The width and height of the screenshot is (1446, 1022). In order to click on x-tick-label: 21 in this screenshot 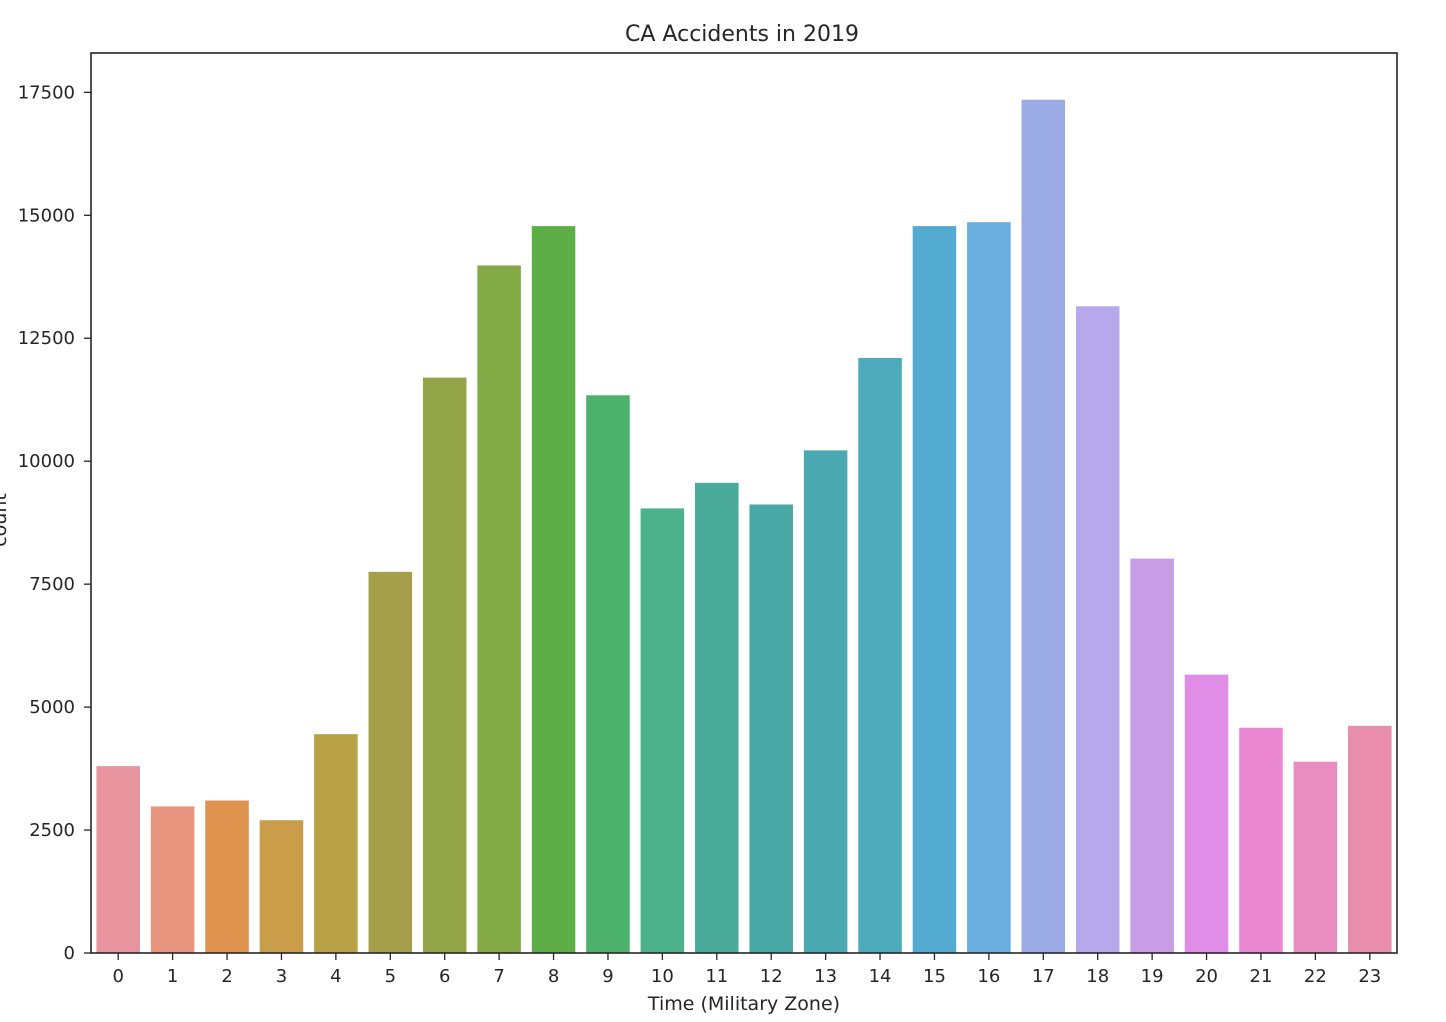, I will do `click(1261, 976)`.